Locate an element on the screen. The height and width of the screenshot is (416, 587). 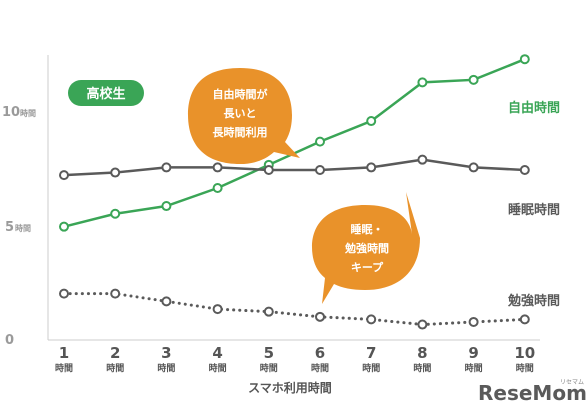
x-tick-9: 9時間 is located at coordinates (474, 359).